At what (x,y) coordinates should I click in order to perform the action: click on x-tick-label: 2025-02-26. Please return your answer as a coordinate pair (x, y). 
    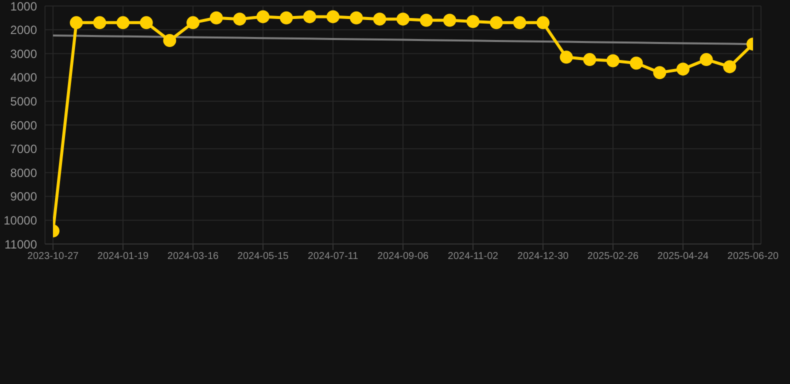
    Looking at the image, I should click on (613, 256).